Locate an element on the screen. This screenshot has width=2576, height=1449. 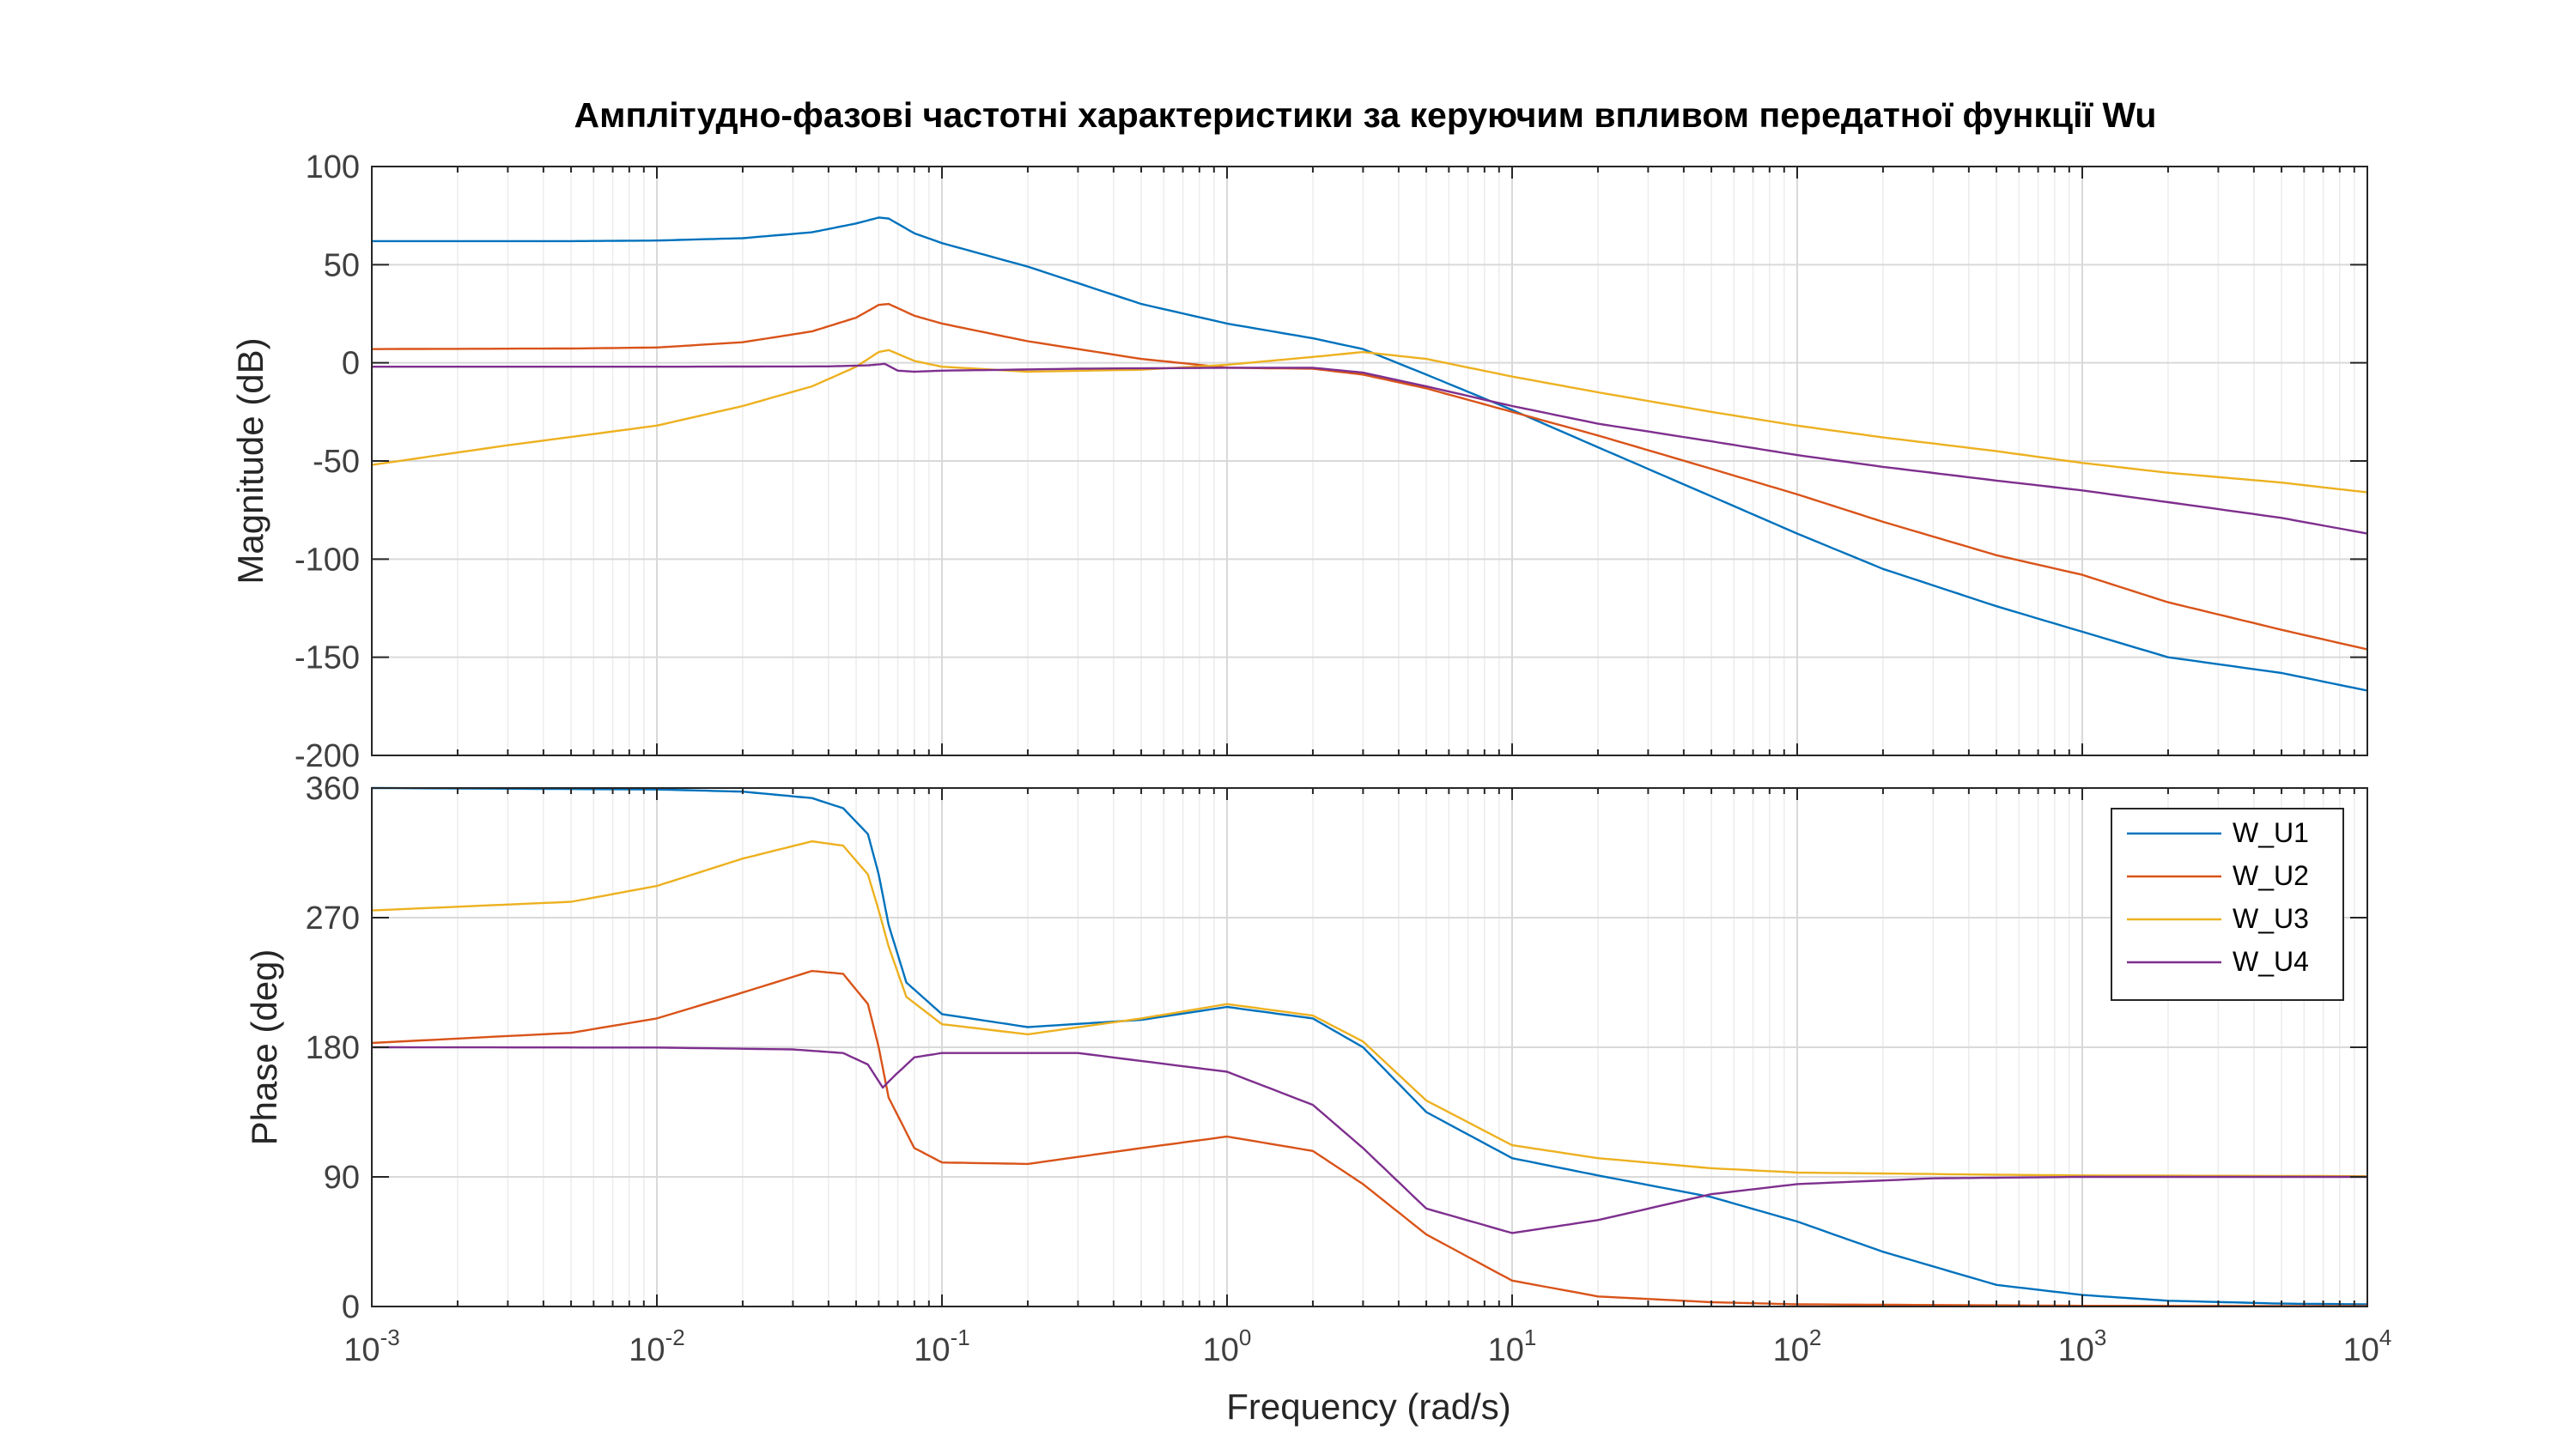
x-tick-label: 10¹ is located at coordinates (1513, 1346).